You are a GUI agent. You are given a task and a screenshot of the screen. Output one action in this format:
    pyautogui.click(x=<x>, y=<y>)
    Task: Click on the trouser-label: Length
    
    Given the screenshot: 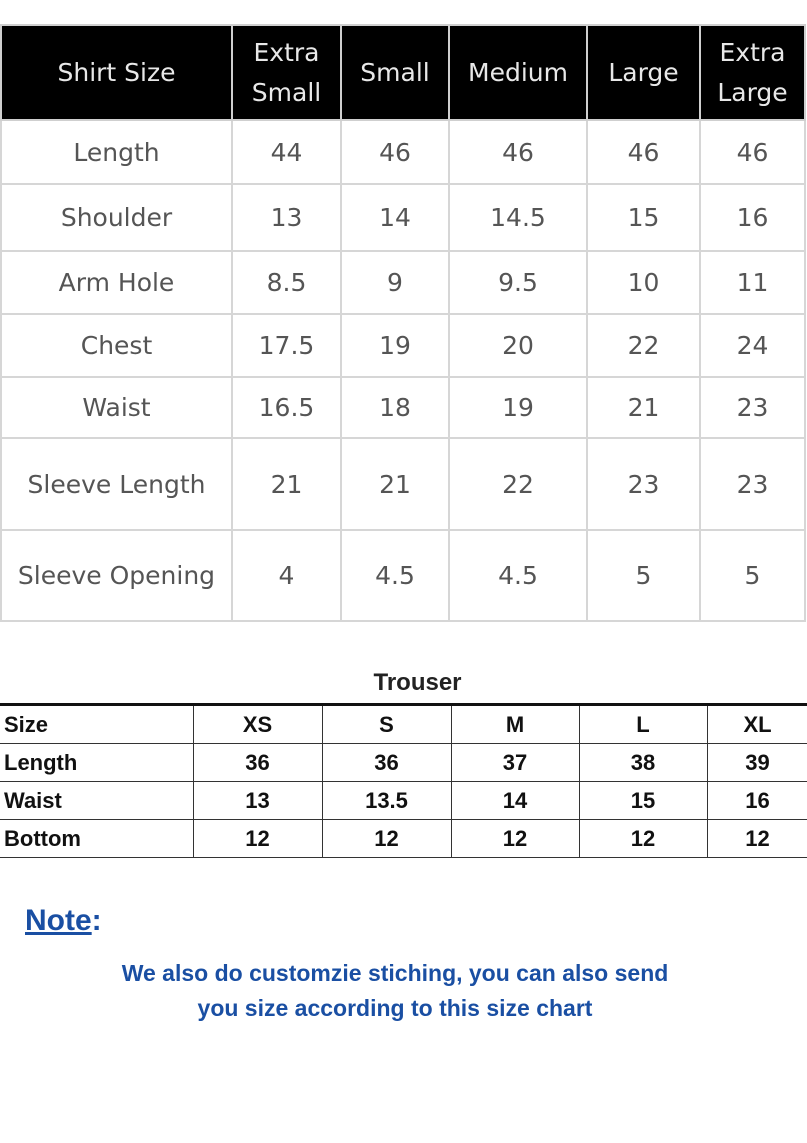 What is the action you would take?
    pyautogui.click(x=97, y=762)
    